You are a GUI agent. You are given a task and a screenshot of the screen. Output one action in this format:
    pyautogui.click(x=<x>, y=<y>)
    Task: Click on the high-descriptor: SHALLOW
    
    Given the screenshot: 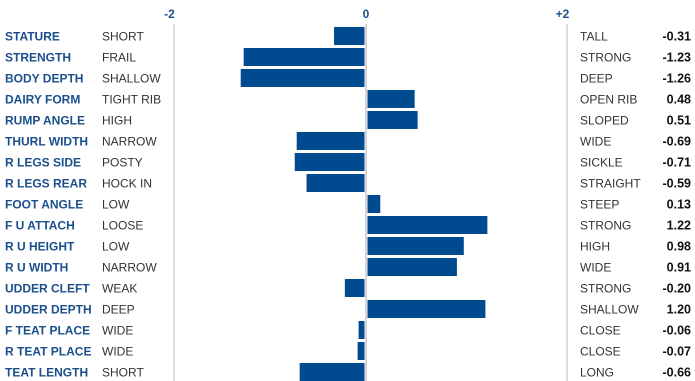 What is the action you would take?
    pyautogui.click(x=609, y=310)
    